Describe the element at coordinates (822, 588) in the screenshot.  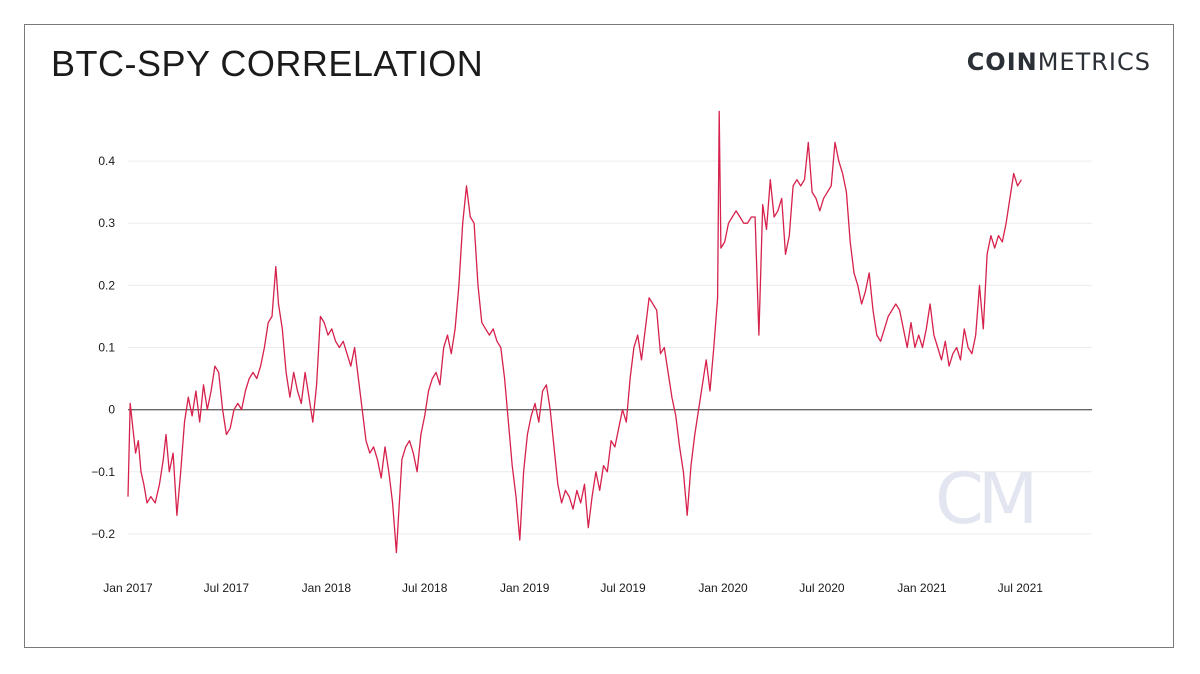
I see `x-tick-label: Jul 2020` at that location.